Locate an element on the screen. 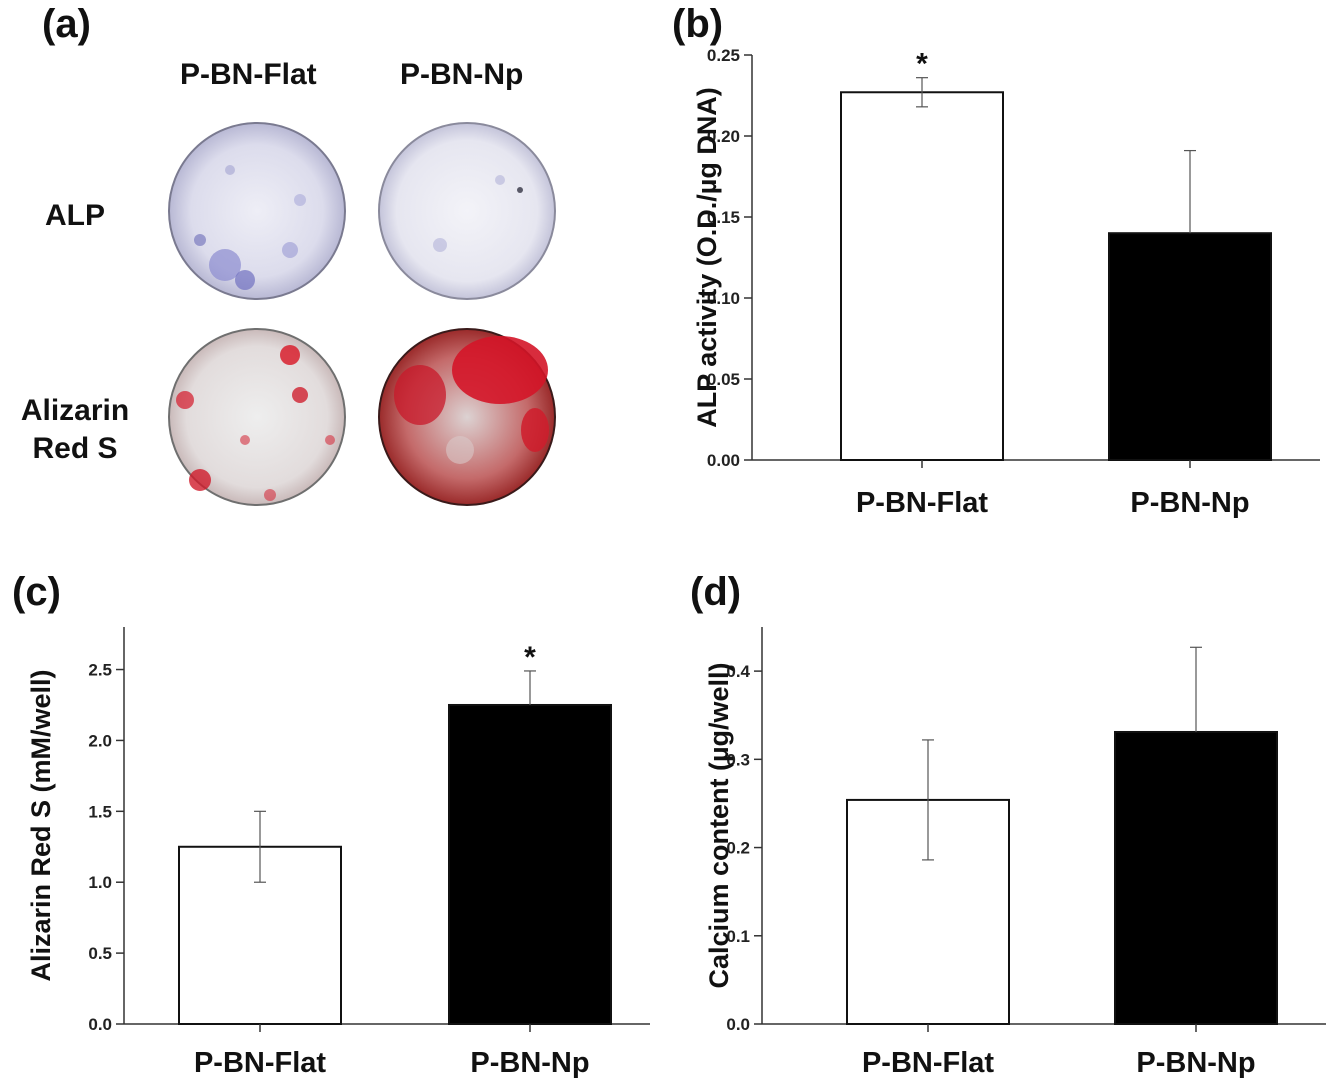 The image size is (1339, 1082). y-tick-label: 2.0 is located at coordinates (100, 740).